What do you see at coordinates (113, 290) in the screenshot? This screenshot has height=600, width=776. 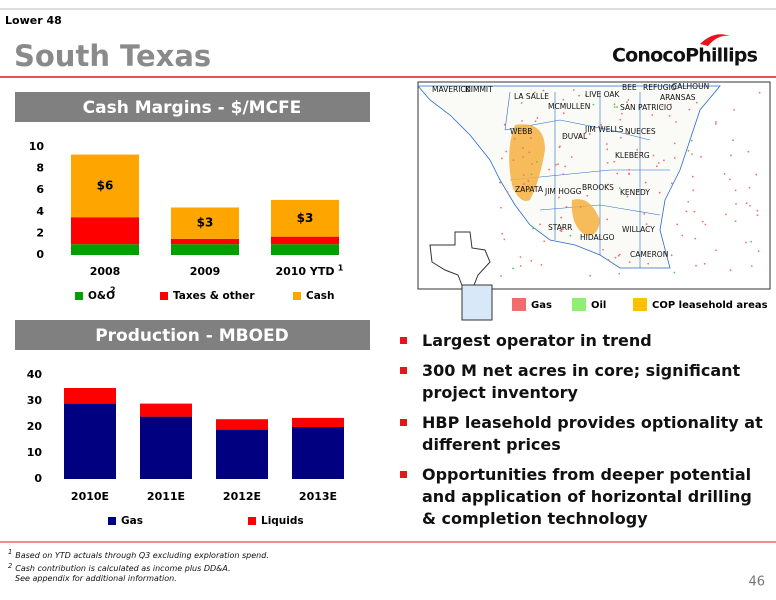 I see `legend-note: 2` at bounding box center [113, 290].